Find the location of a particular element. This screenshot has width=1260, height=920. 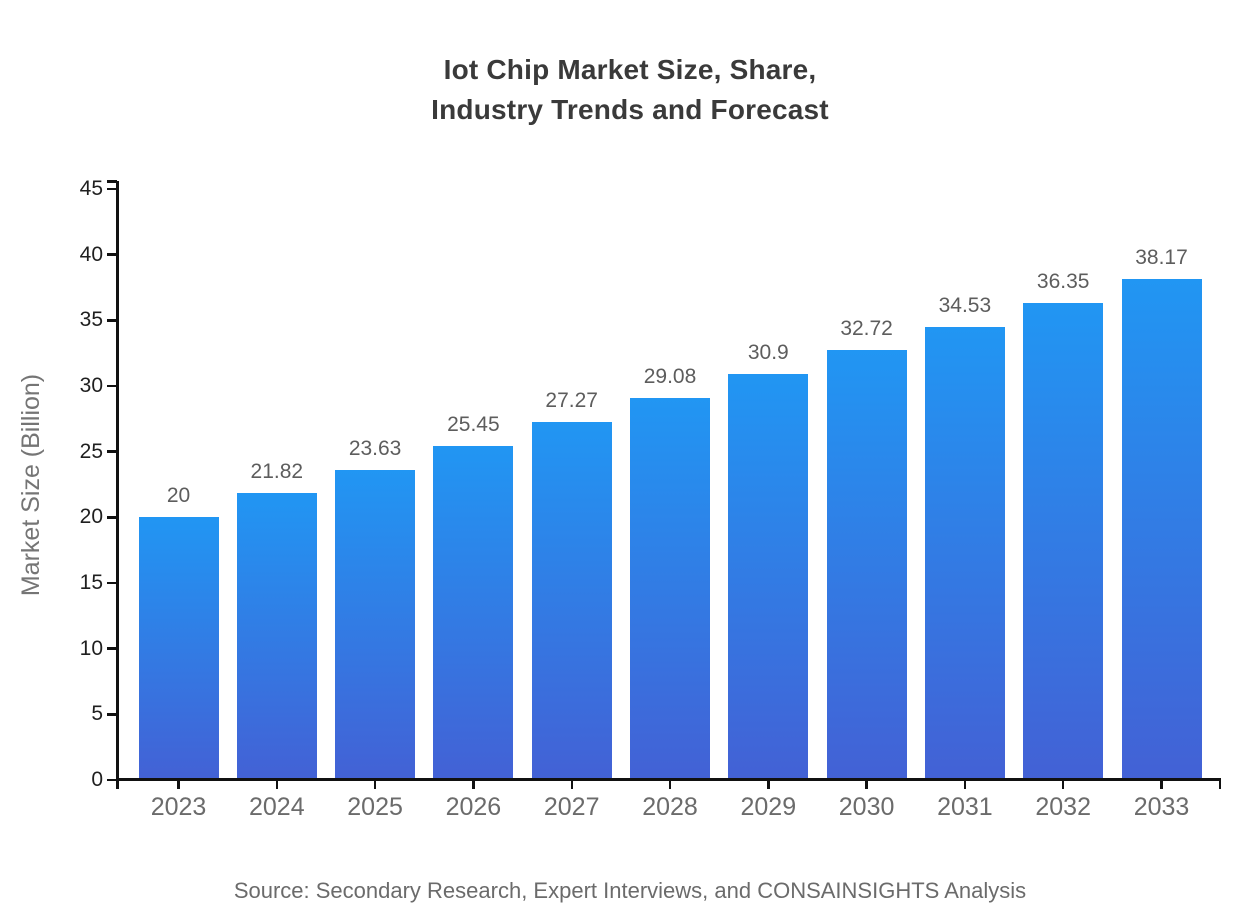

y-axis-line is located at coordinates (117, 485).